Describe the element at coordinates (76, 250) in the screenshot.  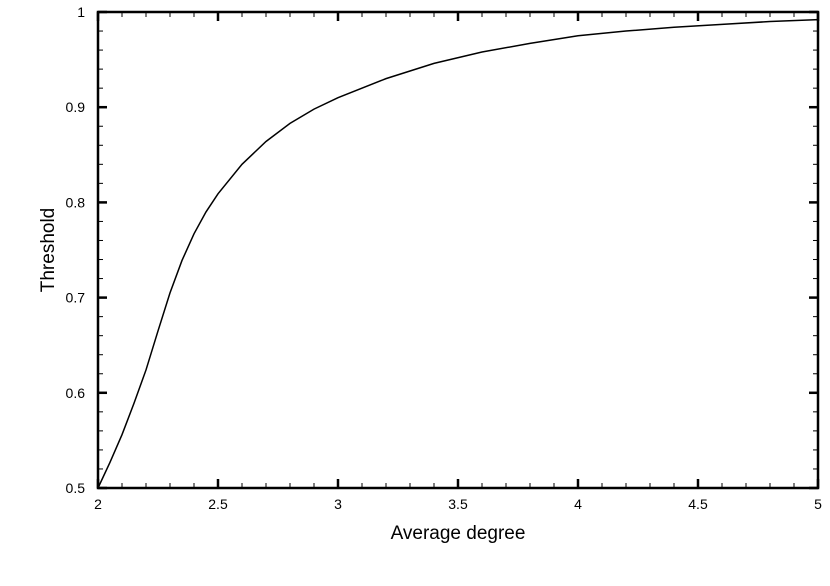
I see `y-tick-labels: 0.5 0.6 0.7 0.8 0.9 1` at that location.